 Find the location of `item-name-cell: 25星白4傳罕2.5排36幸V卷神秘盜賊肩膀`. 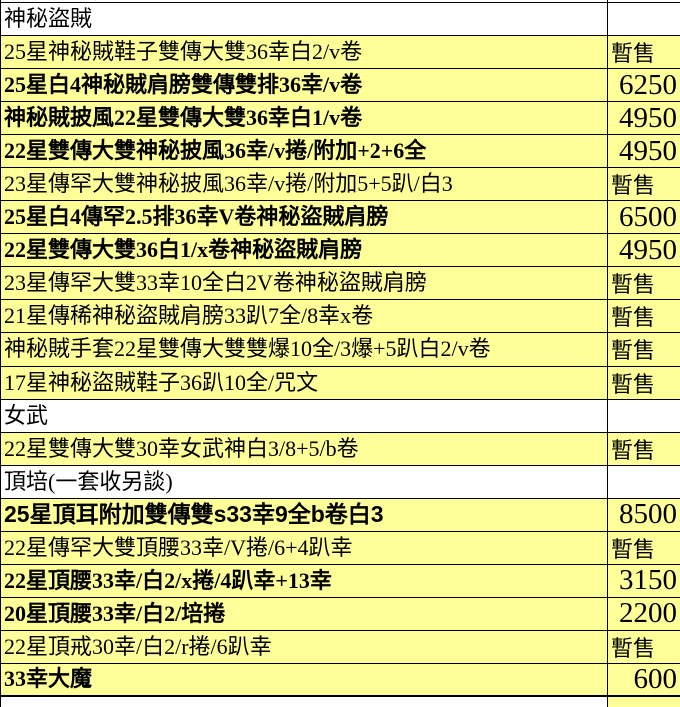

item-name-cell: 25星白4傳罕2.5排36幸V卷神秘盜賊肩膀 is located at coordinates (304, 217).